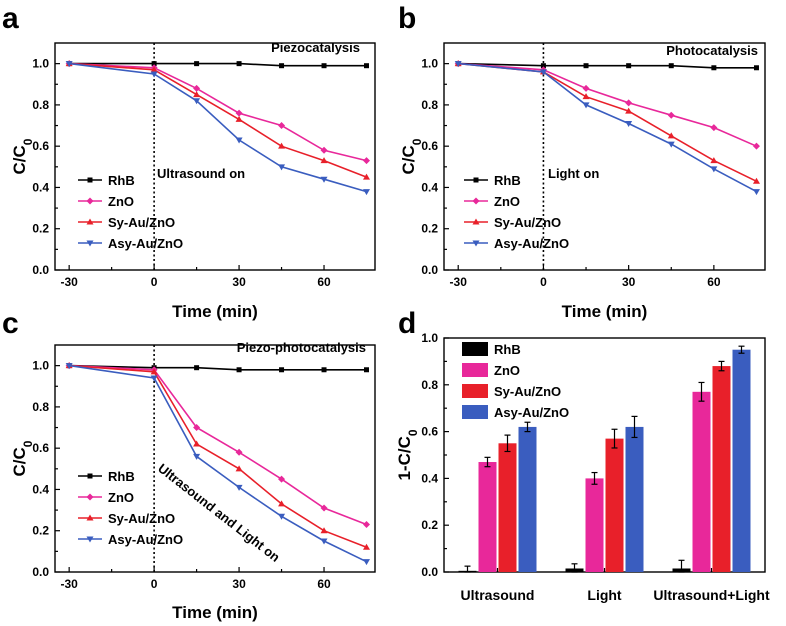  Describe the element at coordinates (215, 458) in the screenshot. I see `plot-frame` at that location.